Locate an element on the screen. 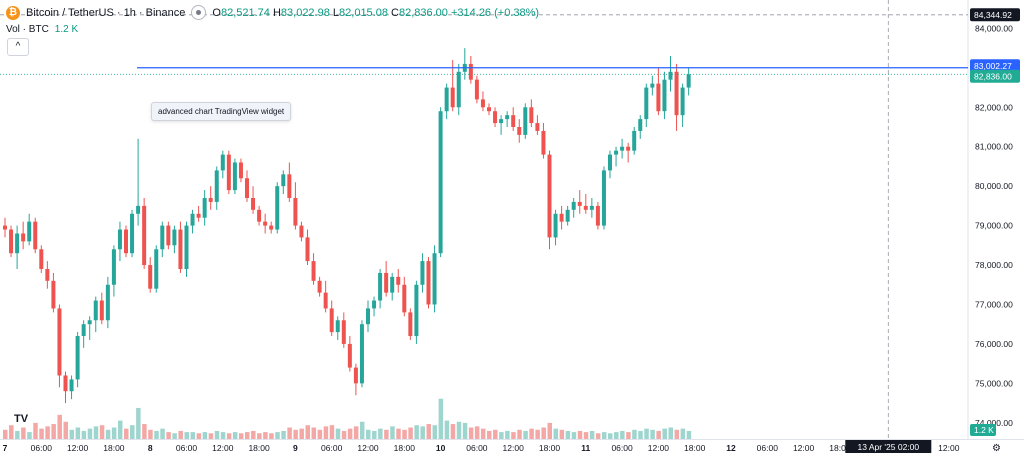 The width and height of the screenshot is (1024, 458). volume-legend-label: Vol · BTC is located at coordinates (27, 29).